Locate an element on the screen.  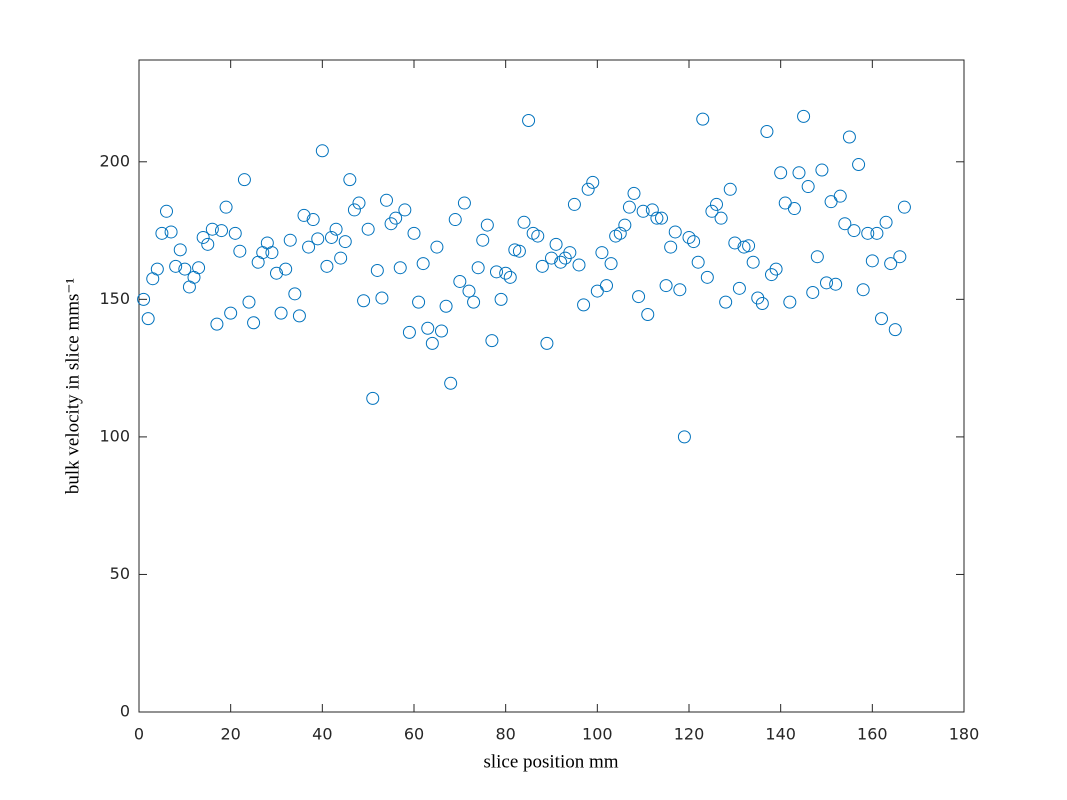
x-tick-label: 40 is located at coordinates (322, 734).